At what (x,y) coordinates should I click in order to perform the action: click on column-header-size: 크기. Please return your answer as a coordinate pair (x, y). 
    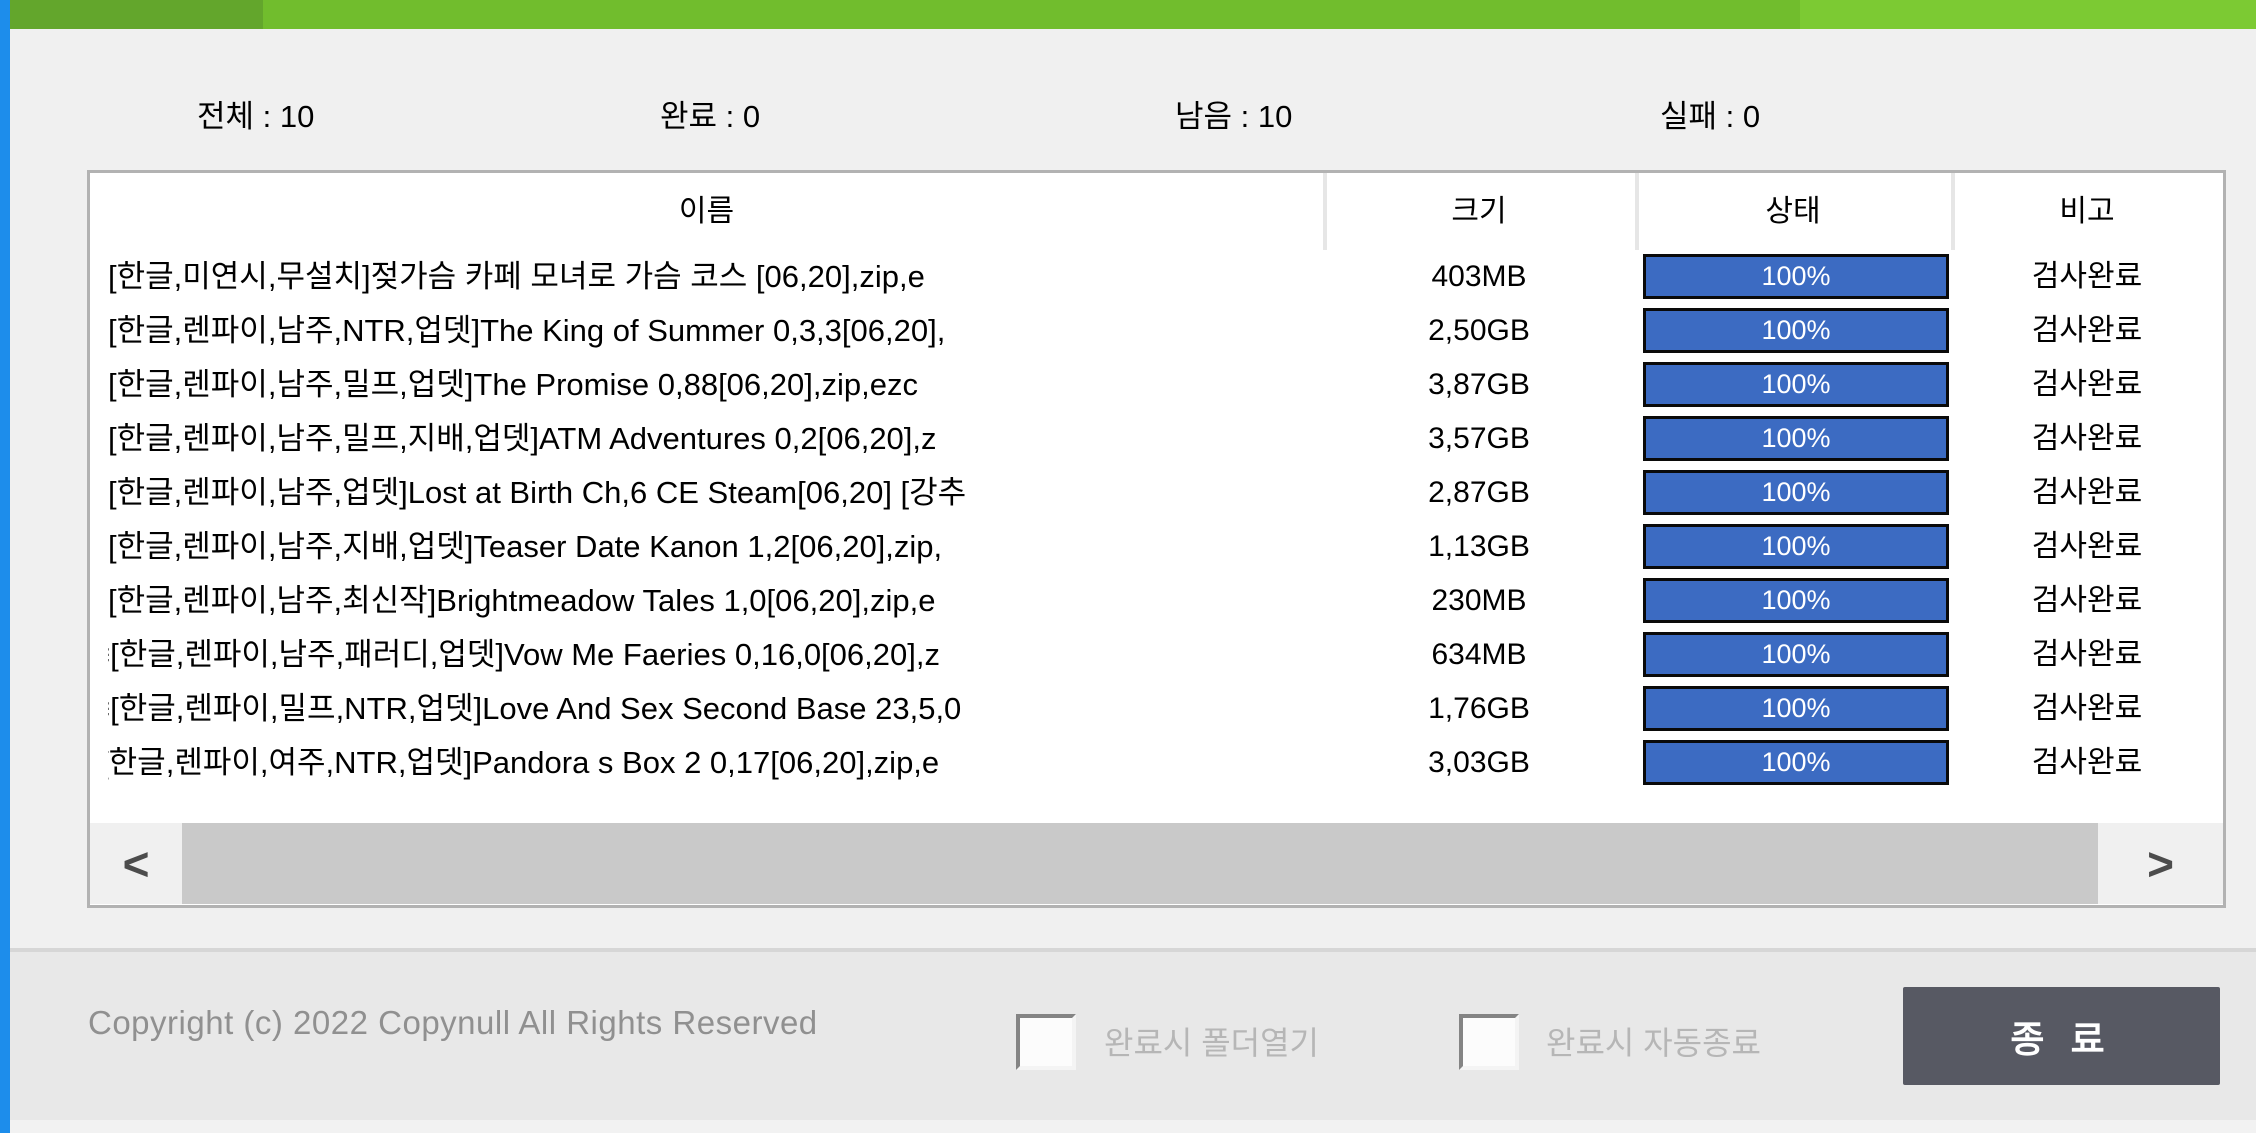
    Looking at the image, I should click on (1479, 211).